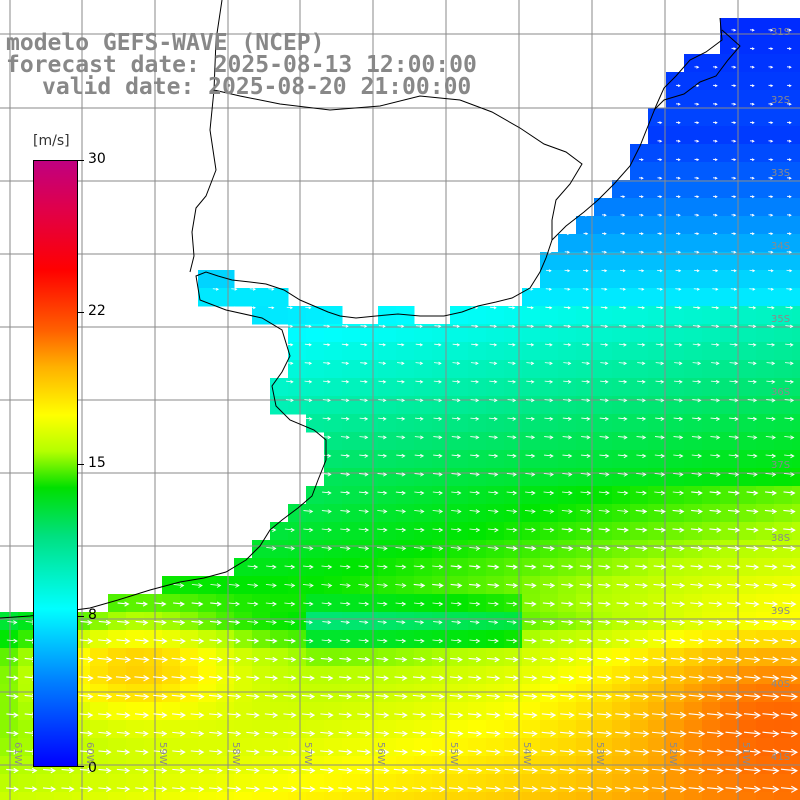 The height and width of the screenshot is (800, 800). I want to click on colorbar-tick, so click(81, 312).